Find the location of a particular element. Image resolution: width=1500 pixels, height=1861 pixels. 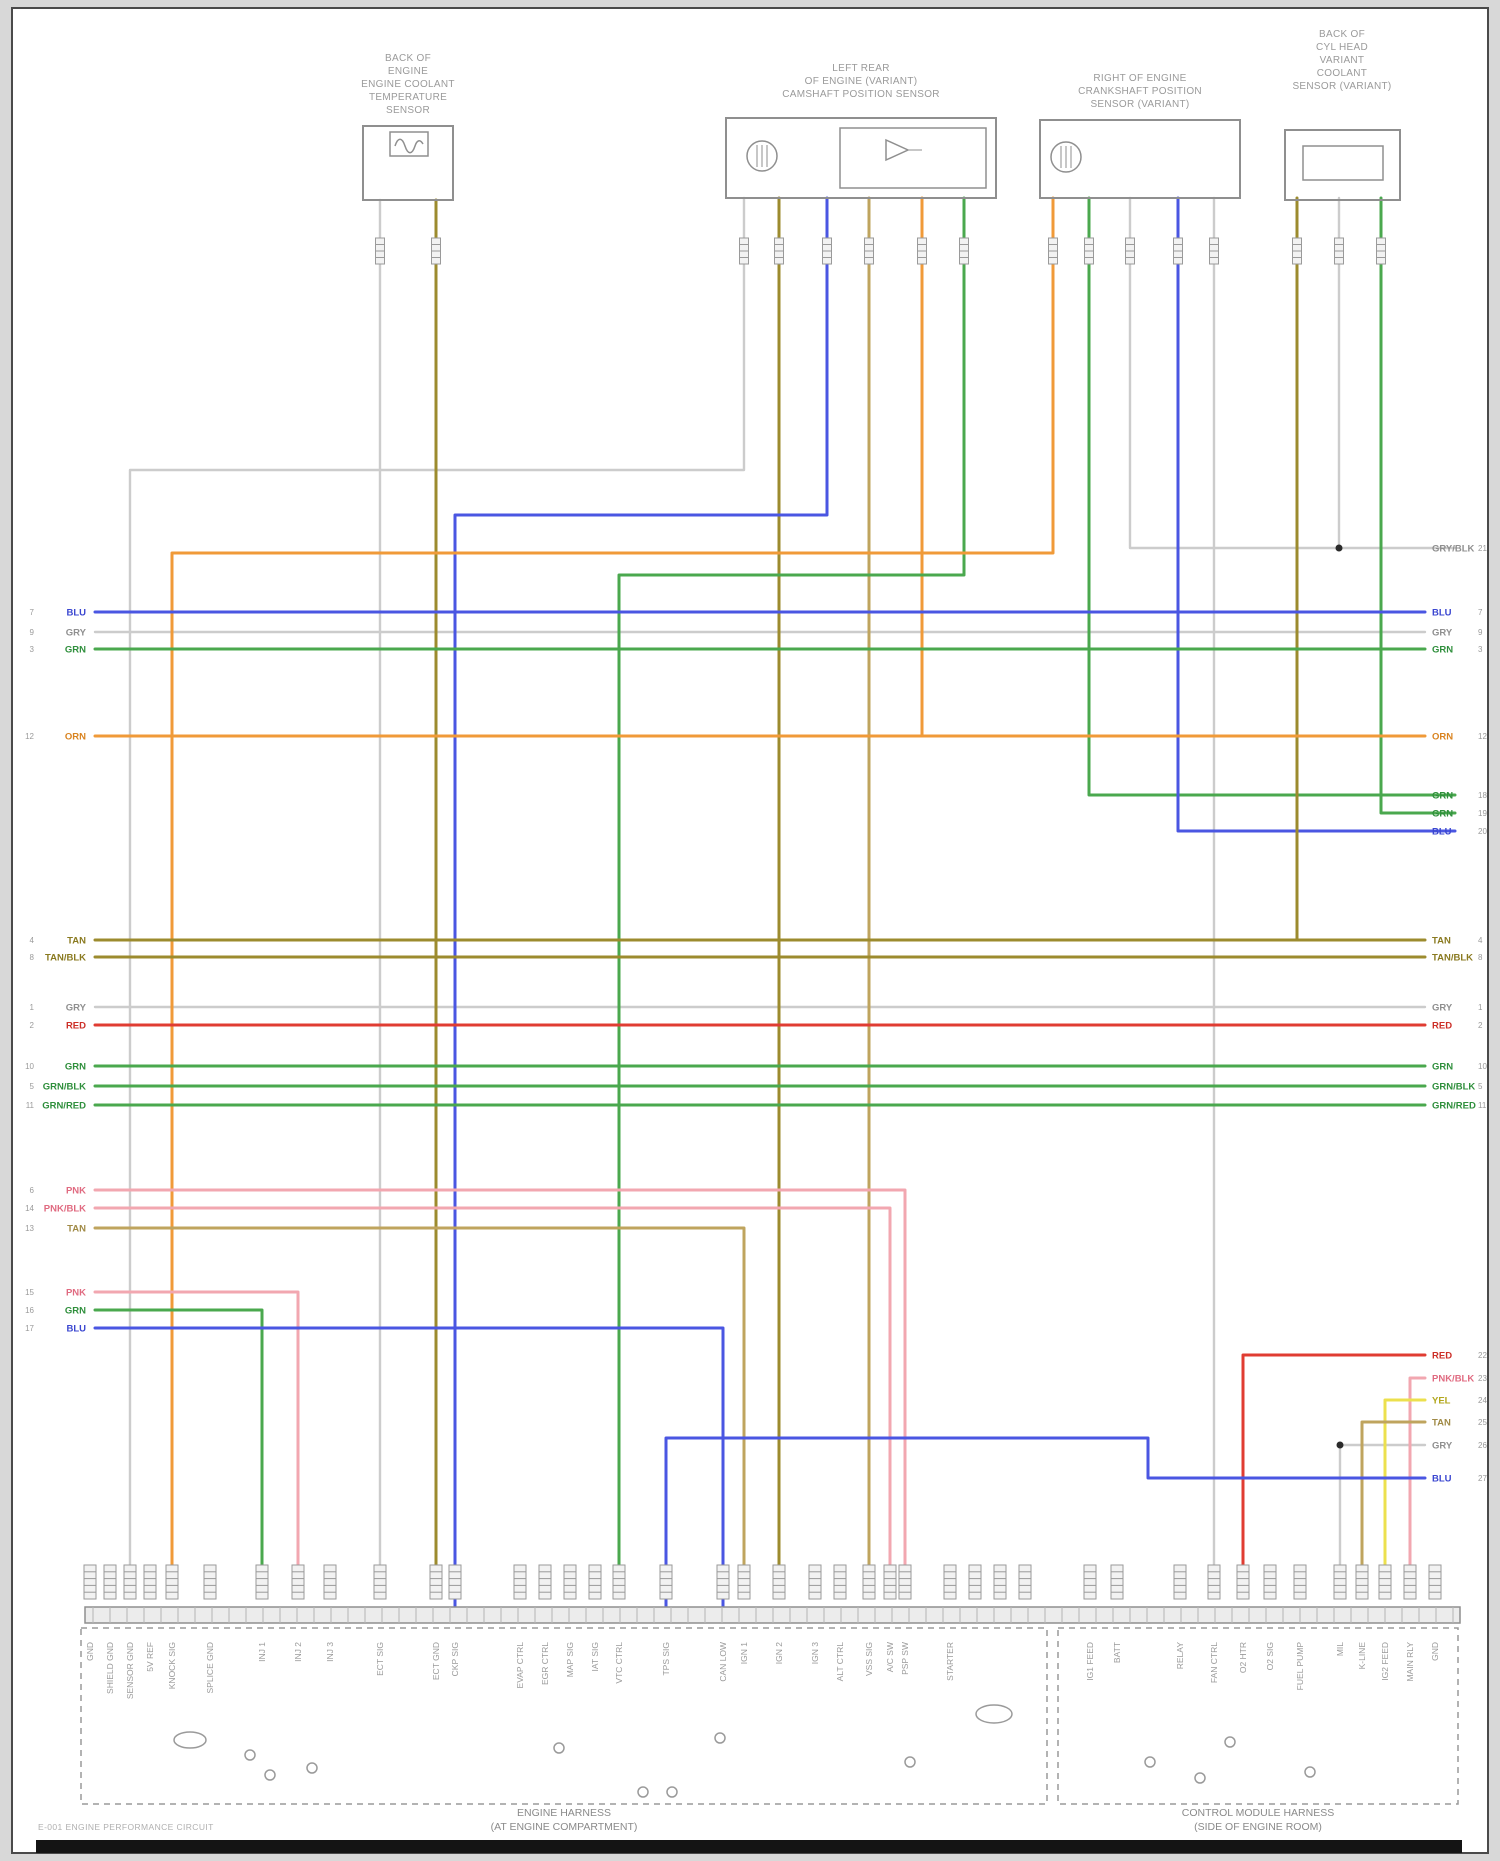

pin-circuit-label: BATT is located at coordinates (1117, 1652).